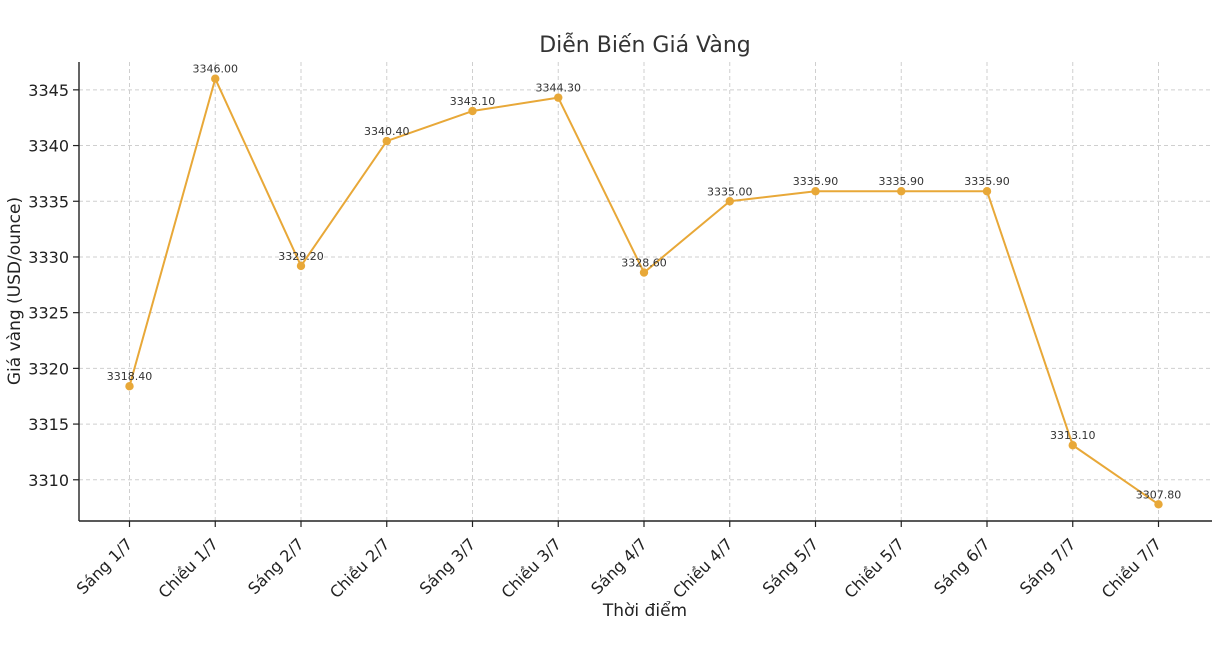  I want to click on data-label: 3328.60, so click(644, 263).